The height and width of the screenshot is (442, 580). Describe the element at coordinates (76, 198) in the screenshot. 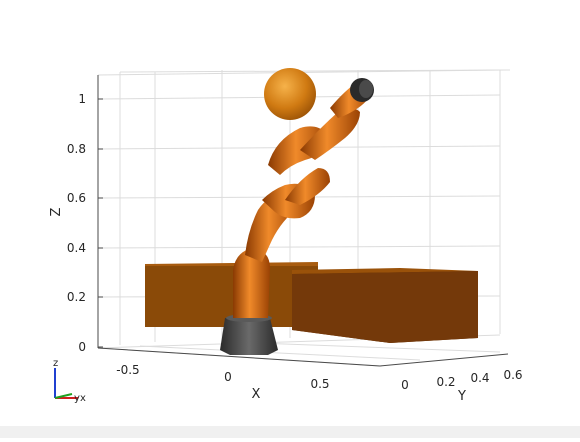

I see `z-tick-3: 0.6` at that location.